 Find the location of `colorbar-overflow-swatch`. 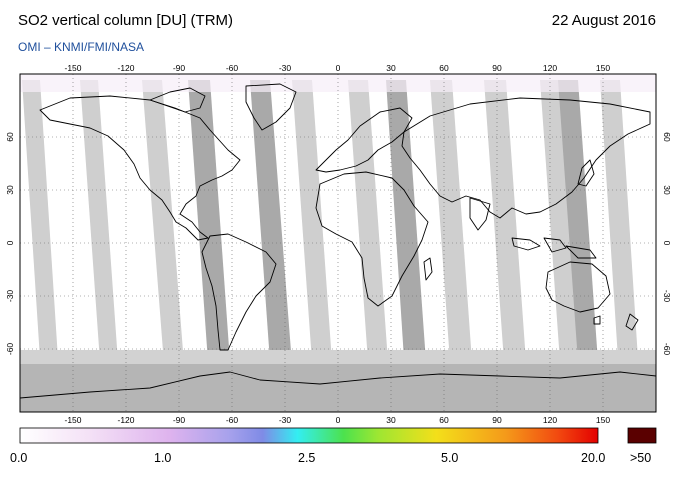

colorbar-overflow-swatch is located at coordinates (642, 435).